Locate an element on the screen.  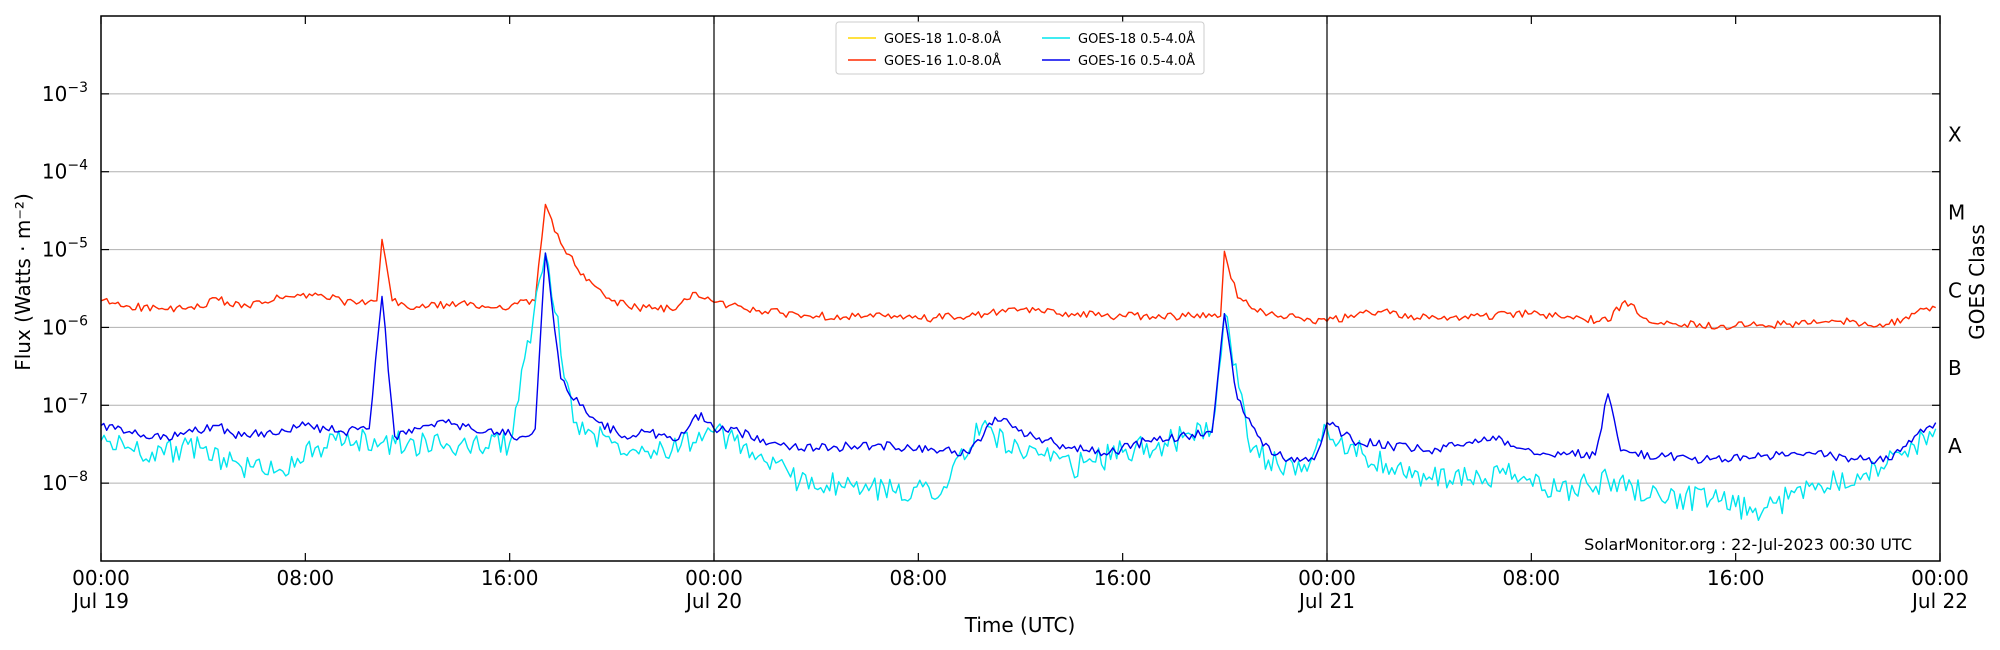
y-tick-labels: 10⁻⁸ 10⁻⁷ 10⁻⁶ 10⁻⁵ 10⁻⁴ 10⁻³ is located at coordinates (65, 287).